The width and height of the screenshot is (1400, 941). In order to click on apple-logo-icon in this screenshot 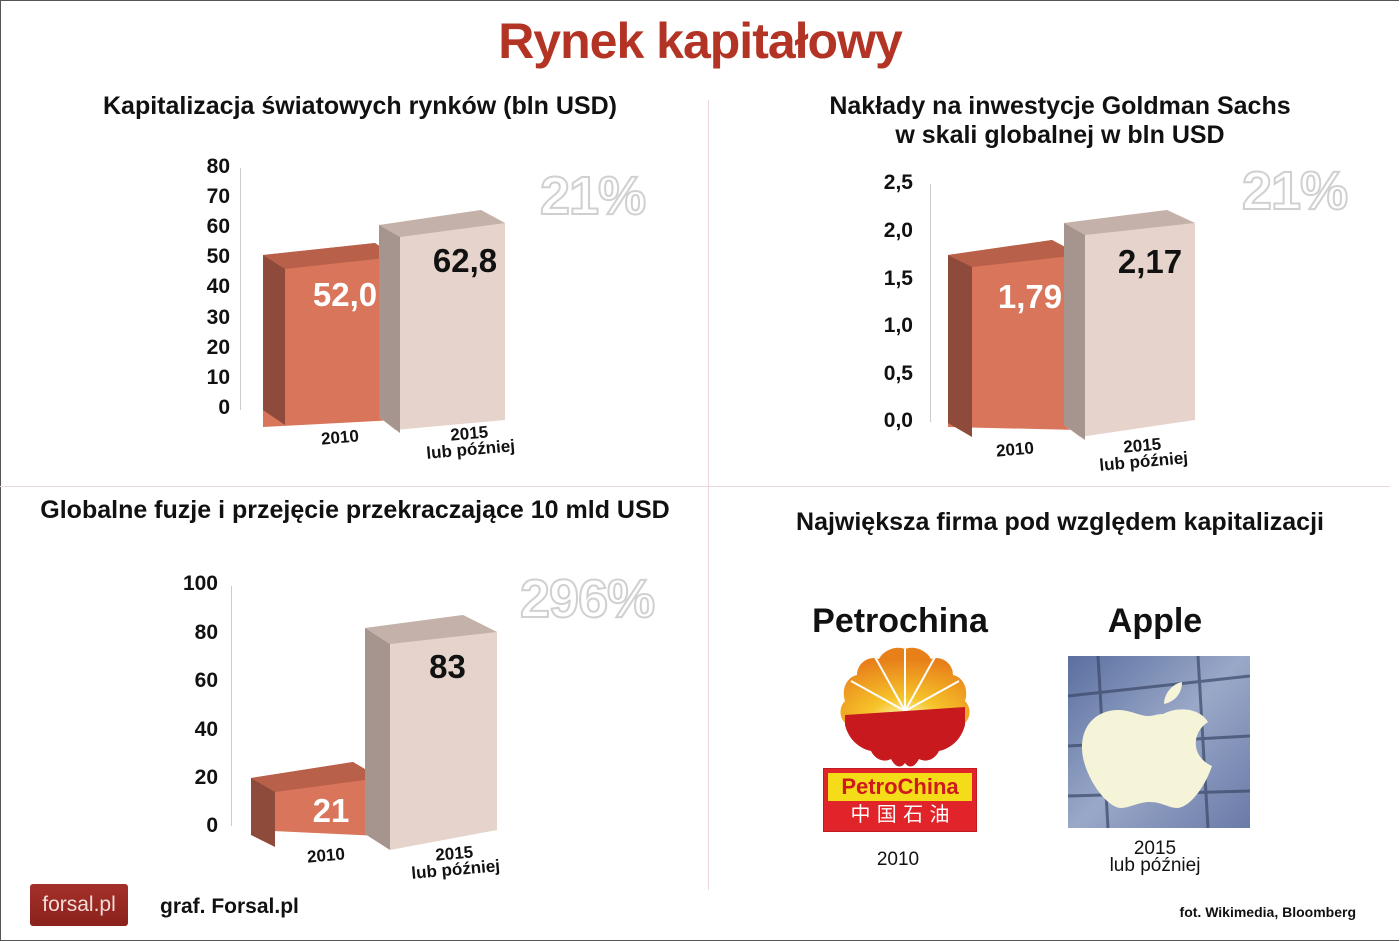, I will do `click(1159, 742)`.